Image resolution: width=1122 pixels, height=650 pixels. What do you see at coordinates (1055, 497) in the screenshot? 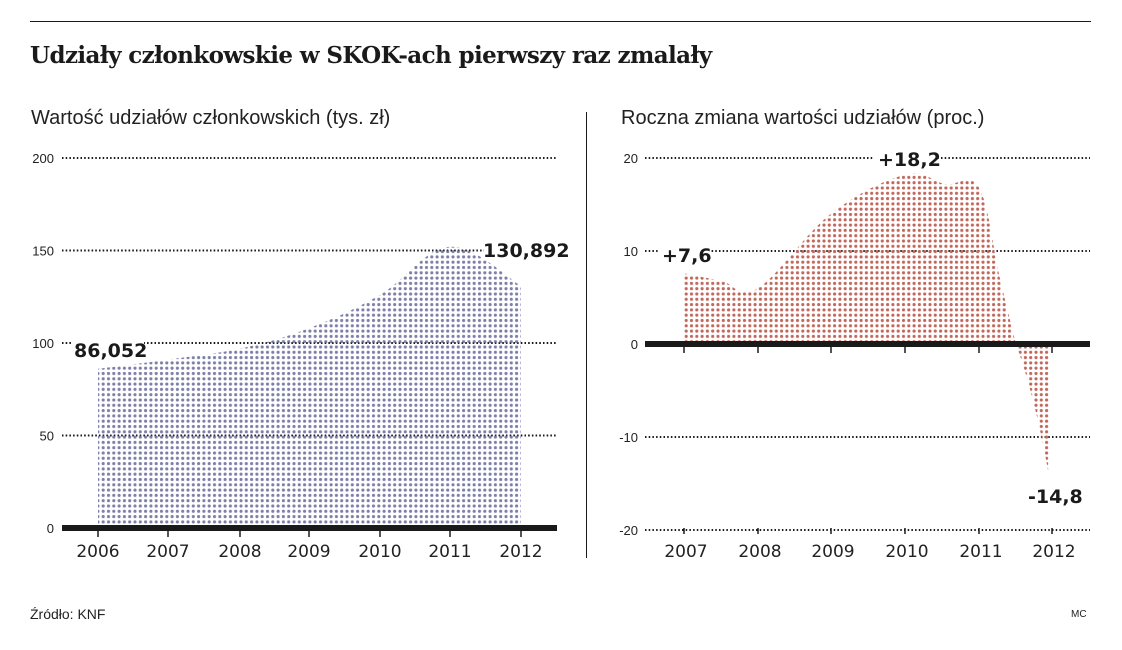
I see `annotation-2012: -14,8` at bounding box center [1055, 497].